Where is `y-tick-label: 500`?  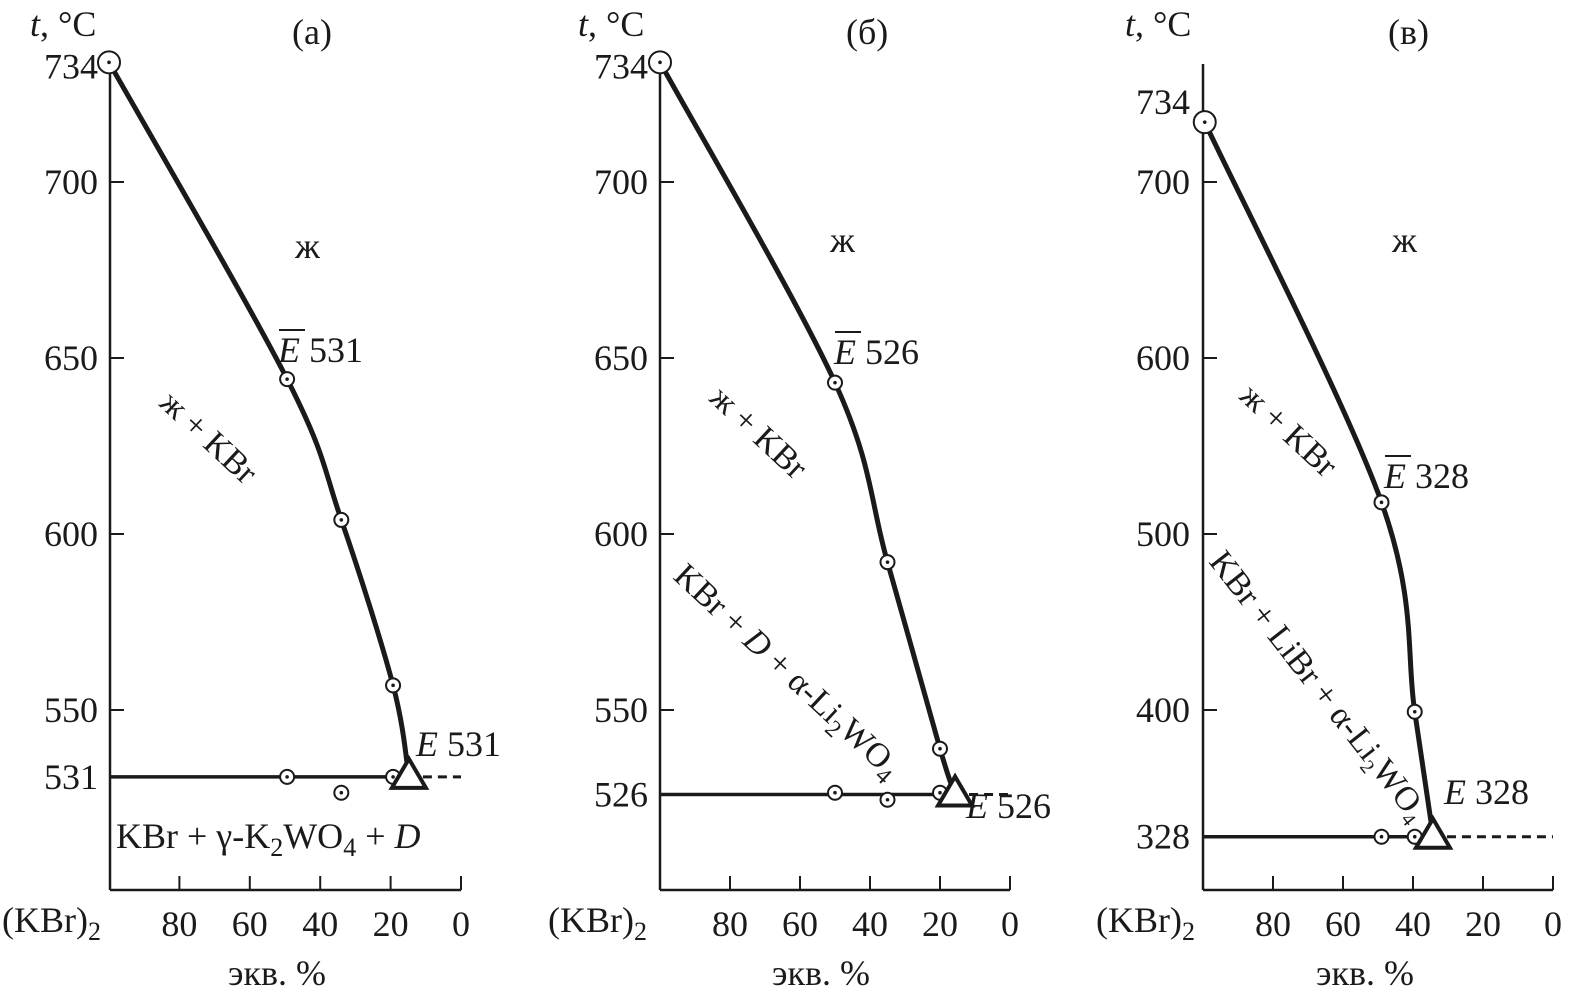
y-tick-label: 500 is located at coordinates (1163, 534).